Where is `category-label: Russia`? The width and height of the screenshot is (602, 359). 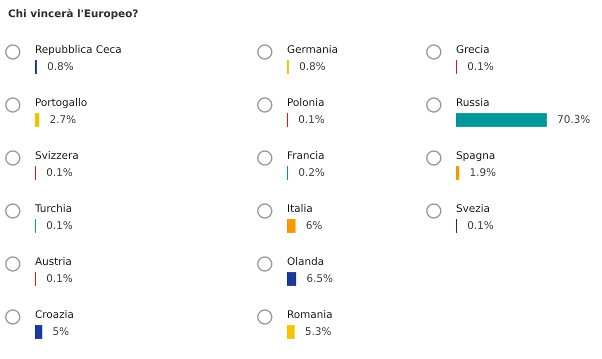
category-label: Russia is located at coordinates (473, 102).